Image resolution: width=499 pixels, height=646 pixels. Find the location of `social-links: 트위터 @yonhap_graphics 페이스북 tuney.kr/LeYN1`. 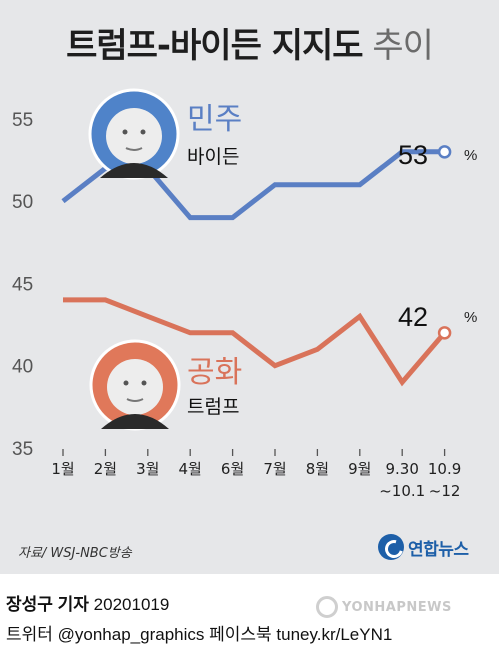

social-links: 트위터 @yonhap_graphics 페이스북 tuney.kr/LeYN1 is located at coordinates (199, 634).